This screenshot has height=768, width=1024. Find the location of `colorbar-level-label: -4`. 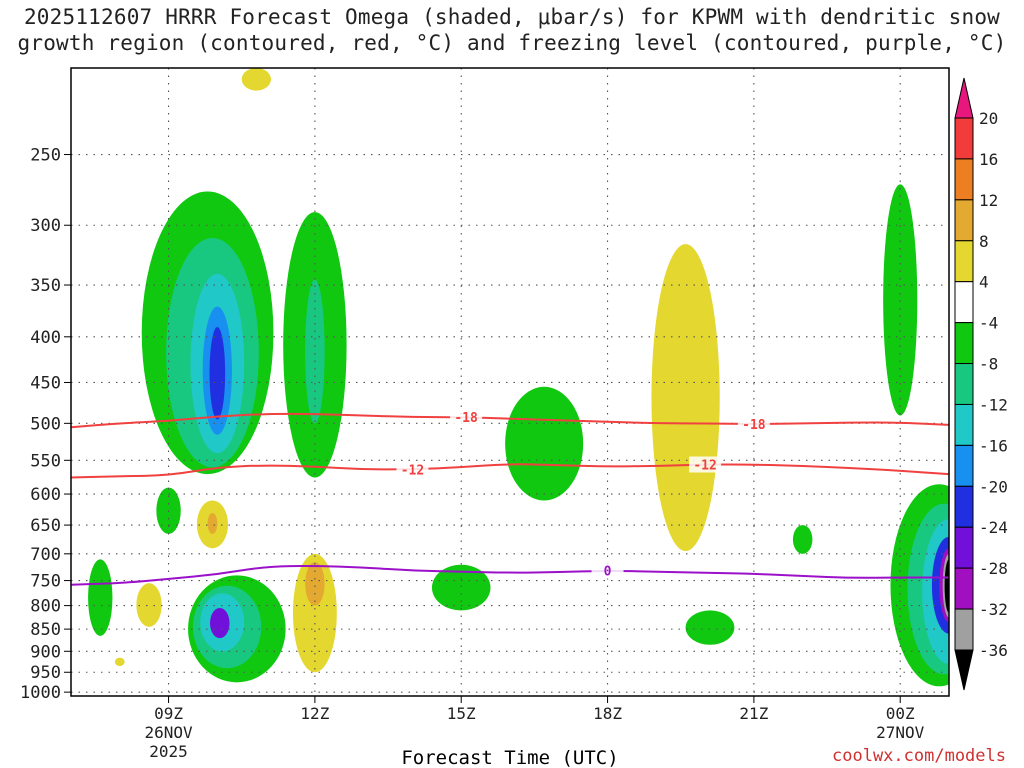

colorbar-level-label: -4 is located at coordinates (988, 323).